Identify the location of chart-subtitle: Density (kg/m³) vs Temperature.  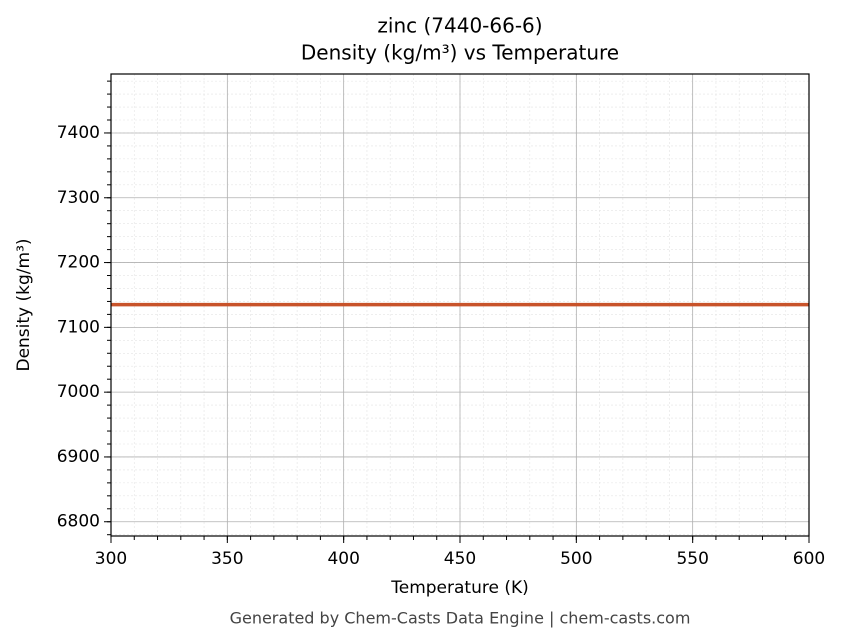
(460, 53).